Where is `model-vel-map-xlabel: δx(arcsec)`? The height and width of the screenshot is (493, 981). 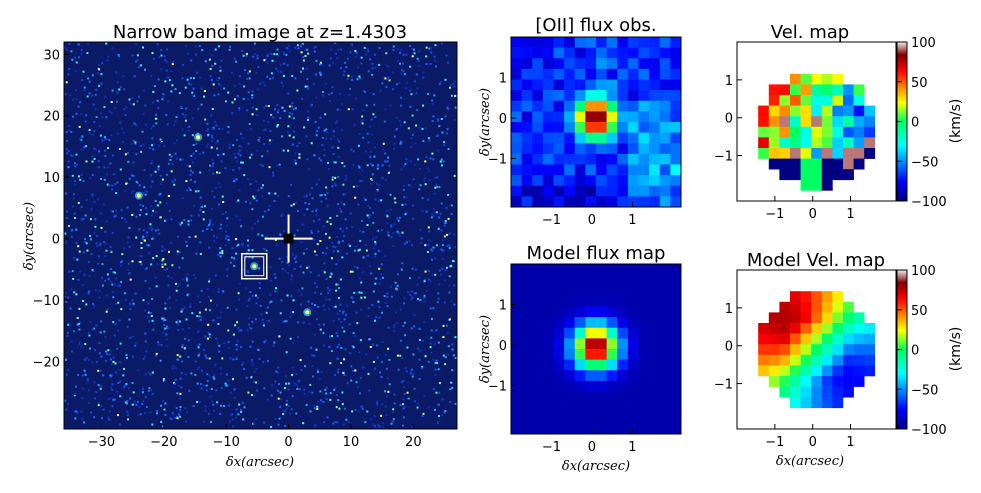 model-vel-map-xlabel: δx(arcsec) is located at coordinates (810, 461).